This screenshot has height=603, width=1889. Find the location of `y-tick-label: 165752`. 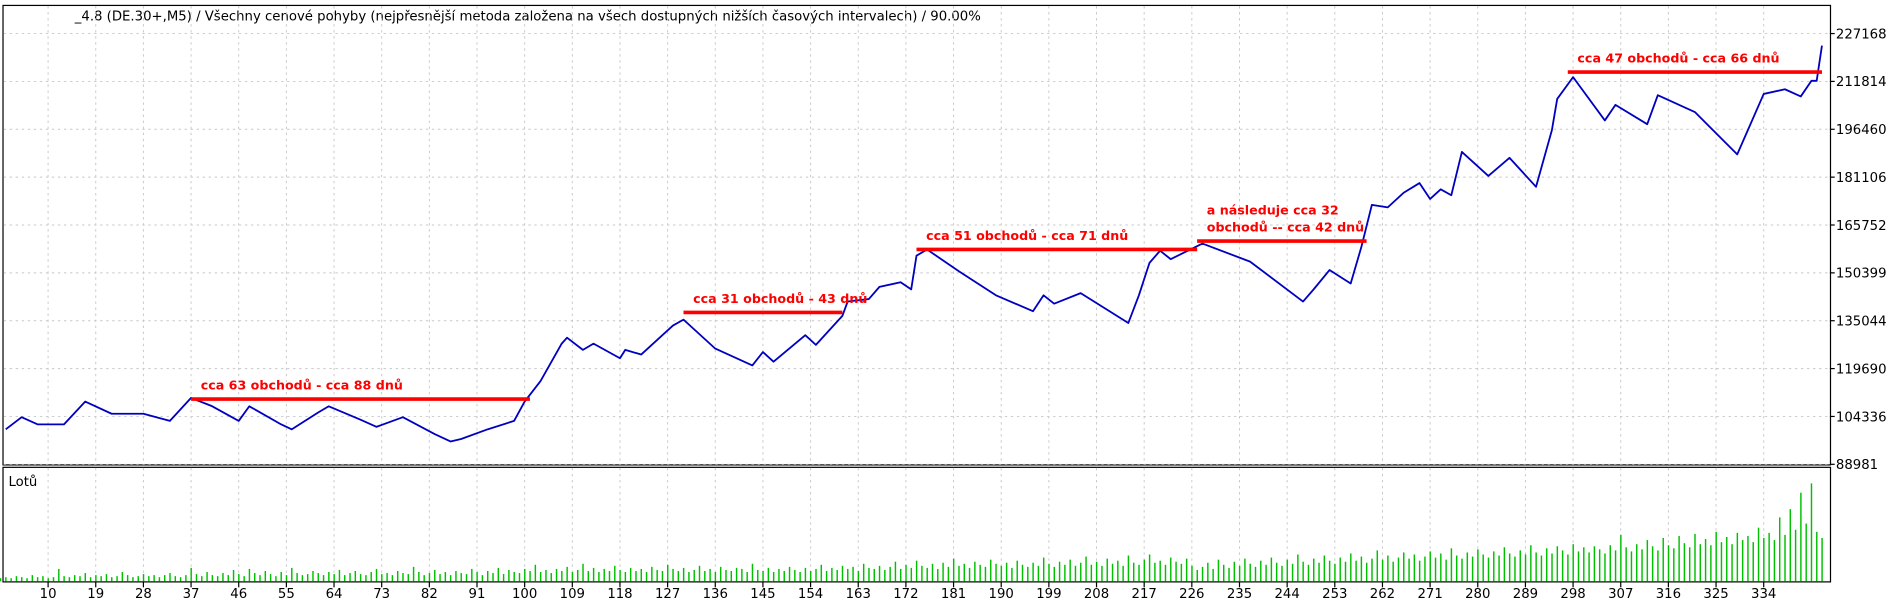

y-tick-label: 165752 is located at coordinates (1861, 226).